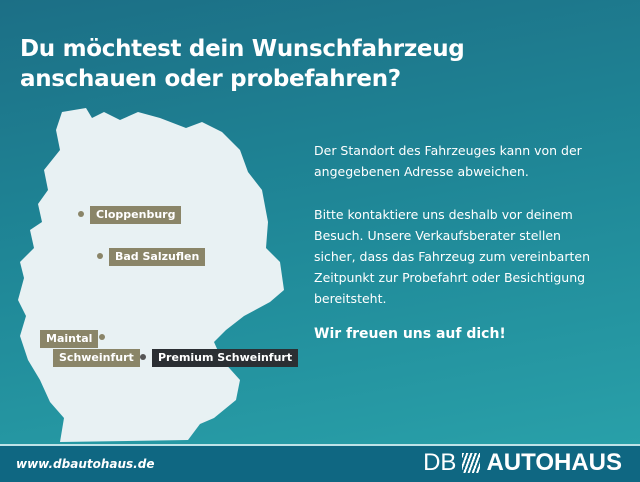 This screenshot has width=640, height=482. I want to click on location-cloppenburg: Cloppenburg, so click(136, 215).